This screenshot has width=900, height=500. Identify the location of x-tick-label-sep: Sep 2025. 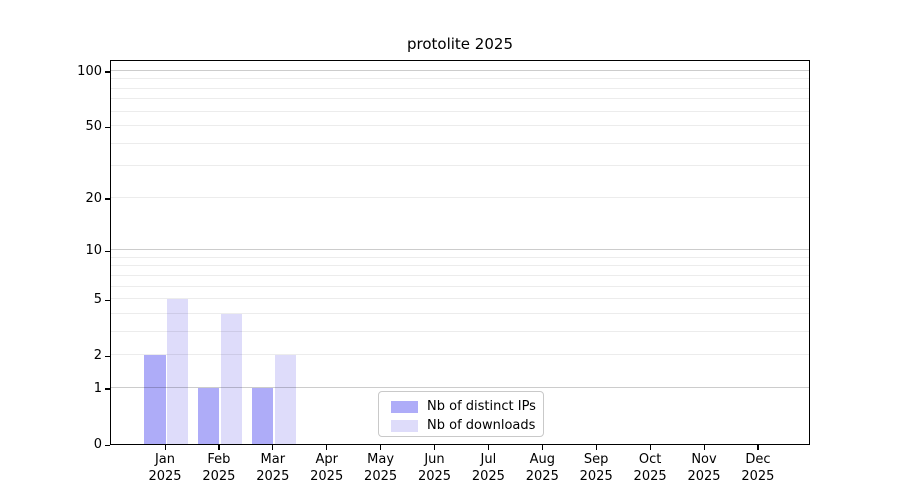
(596, 468).